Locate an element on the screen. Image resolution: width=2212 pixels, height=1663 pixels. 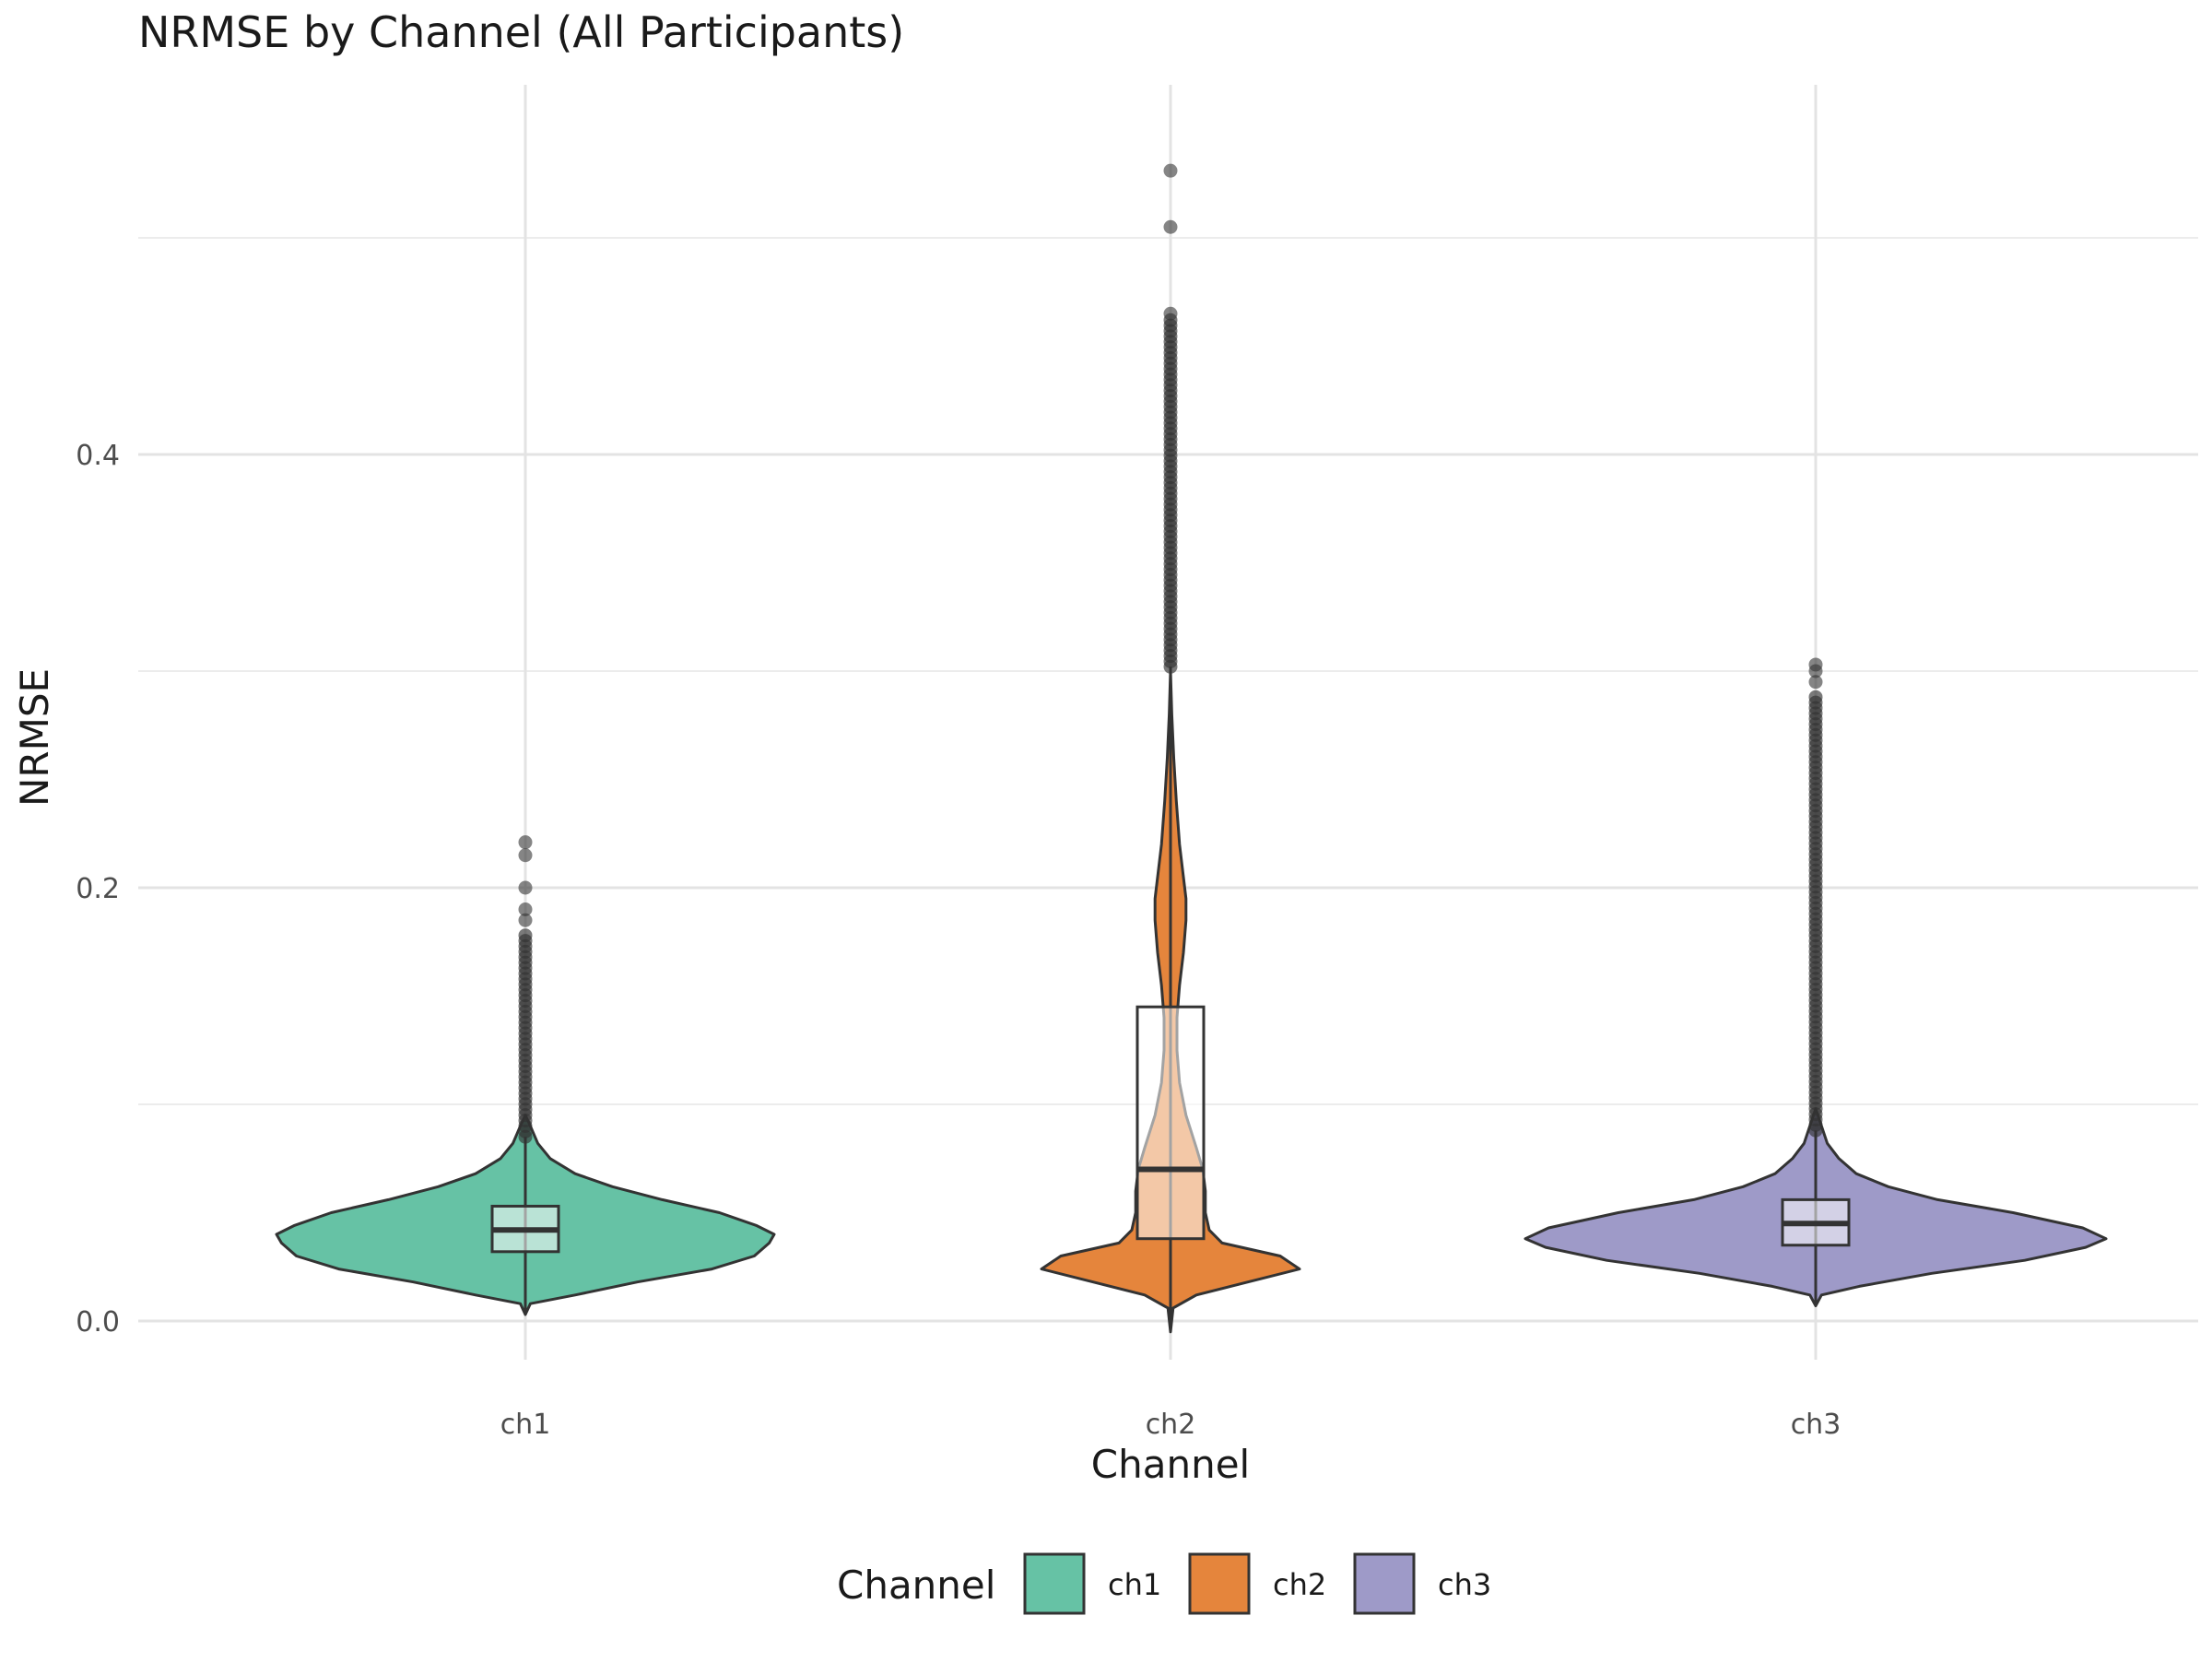
x-tick-label: ch1 is located at coordinates (525, 1425).